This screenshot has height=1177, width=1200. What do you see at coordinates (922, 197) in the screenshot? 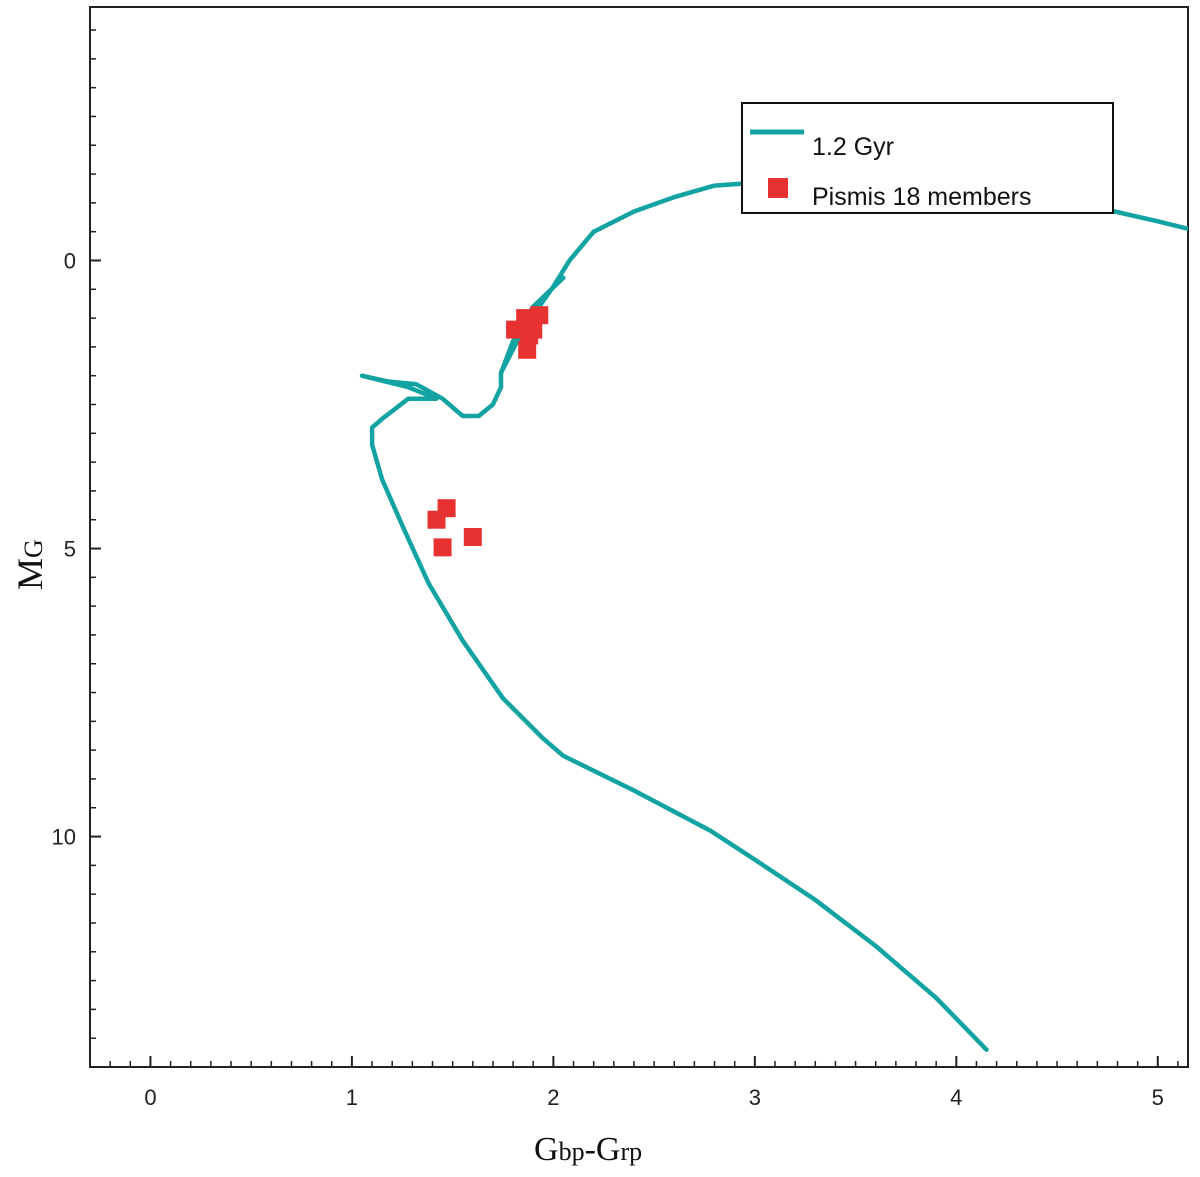
I see `legend-label-members: Pismis 18 members` at bounding box center [922, 197].